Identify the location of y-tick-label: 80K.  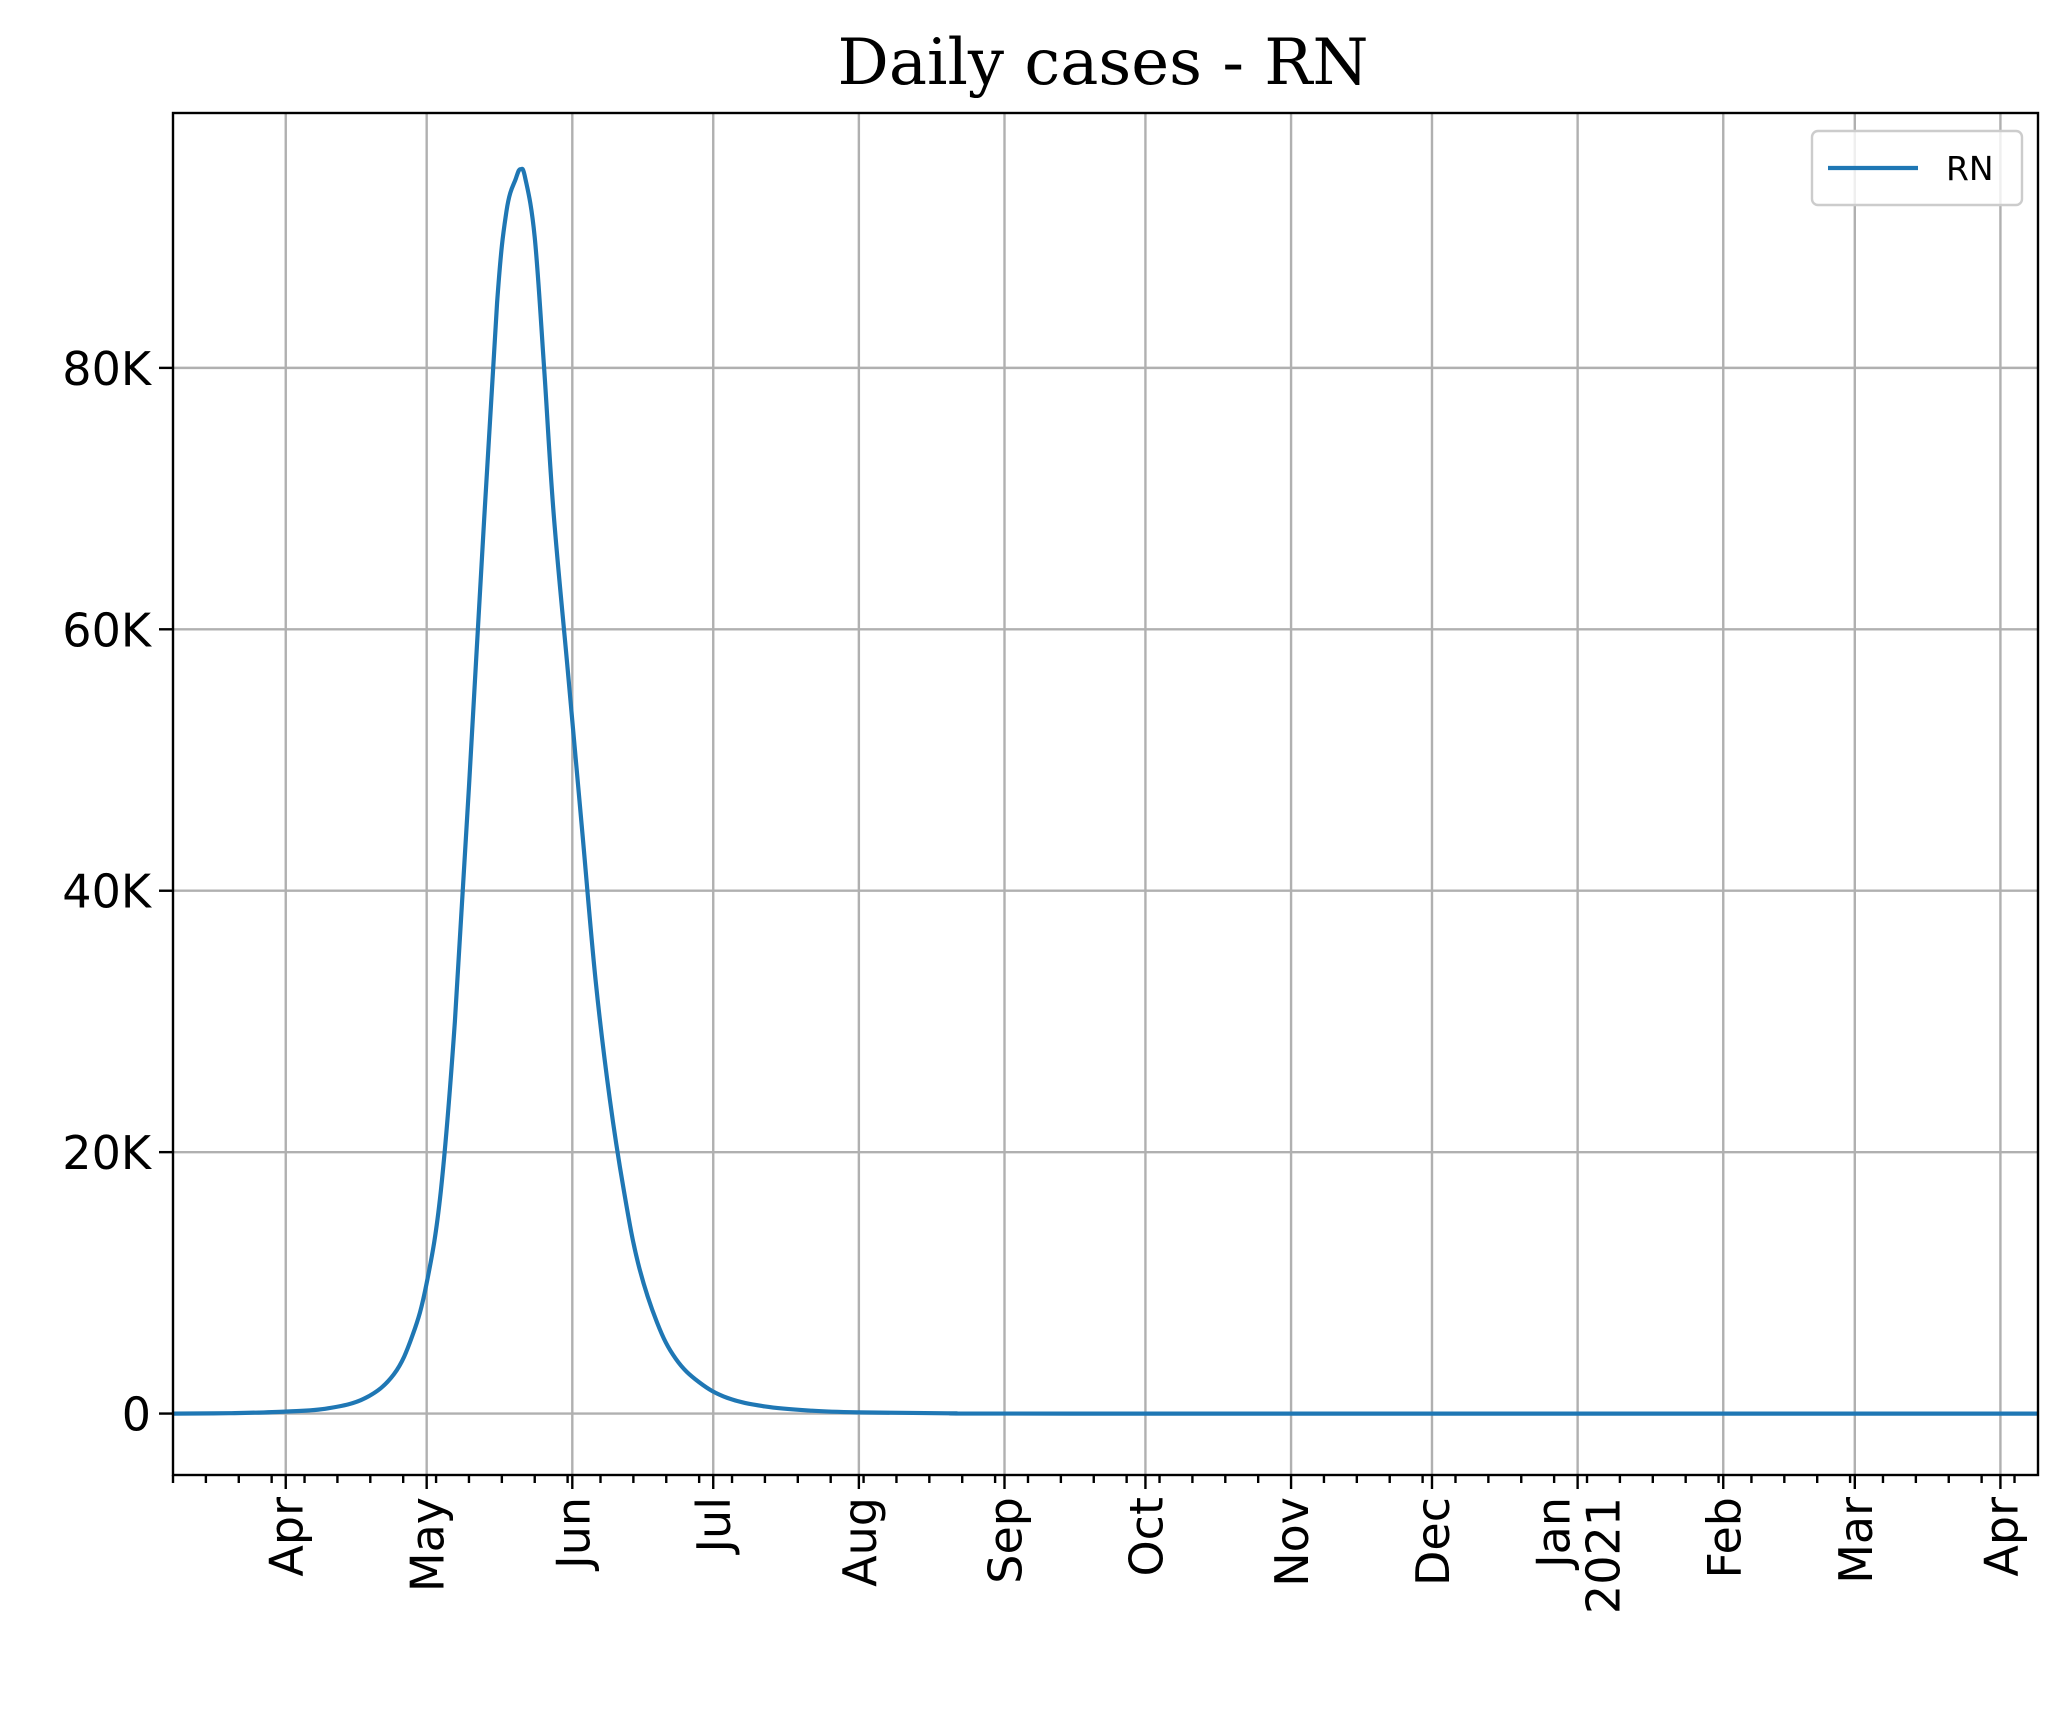
(107, 369).